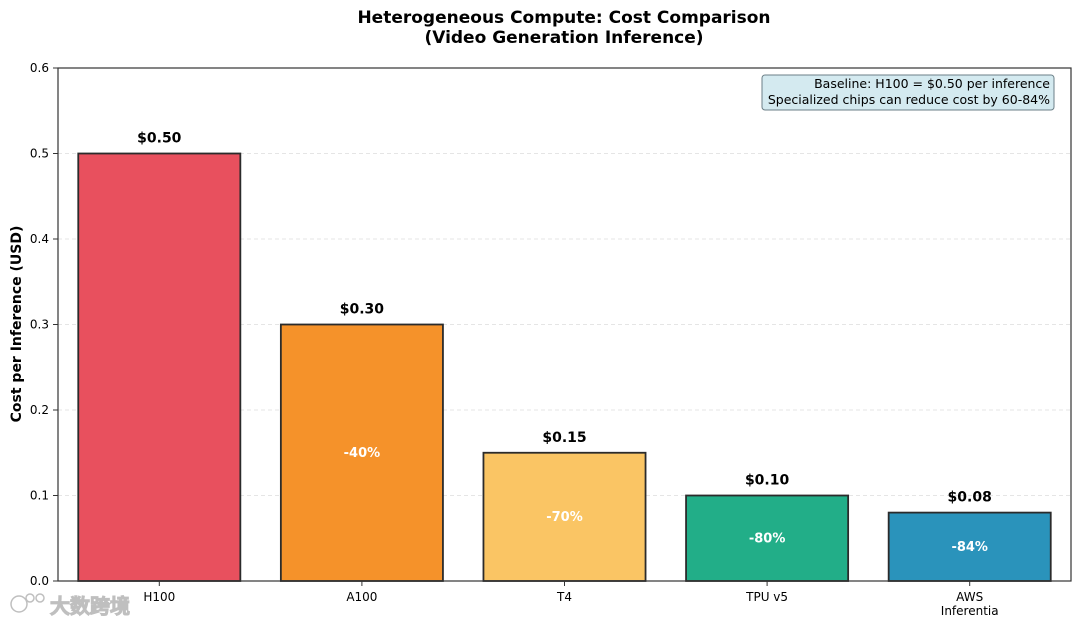 This screenshot has height=632, width=1080. What do you see at coordinates (27, 603) in the screenshot?
I see `watermark-logo-icon` at bounding box center [27, 603].